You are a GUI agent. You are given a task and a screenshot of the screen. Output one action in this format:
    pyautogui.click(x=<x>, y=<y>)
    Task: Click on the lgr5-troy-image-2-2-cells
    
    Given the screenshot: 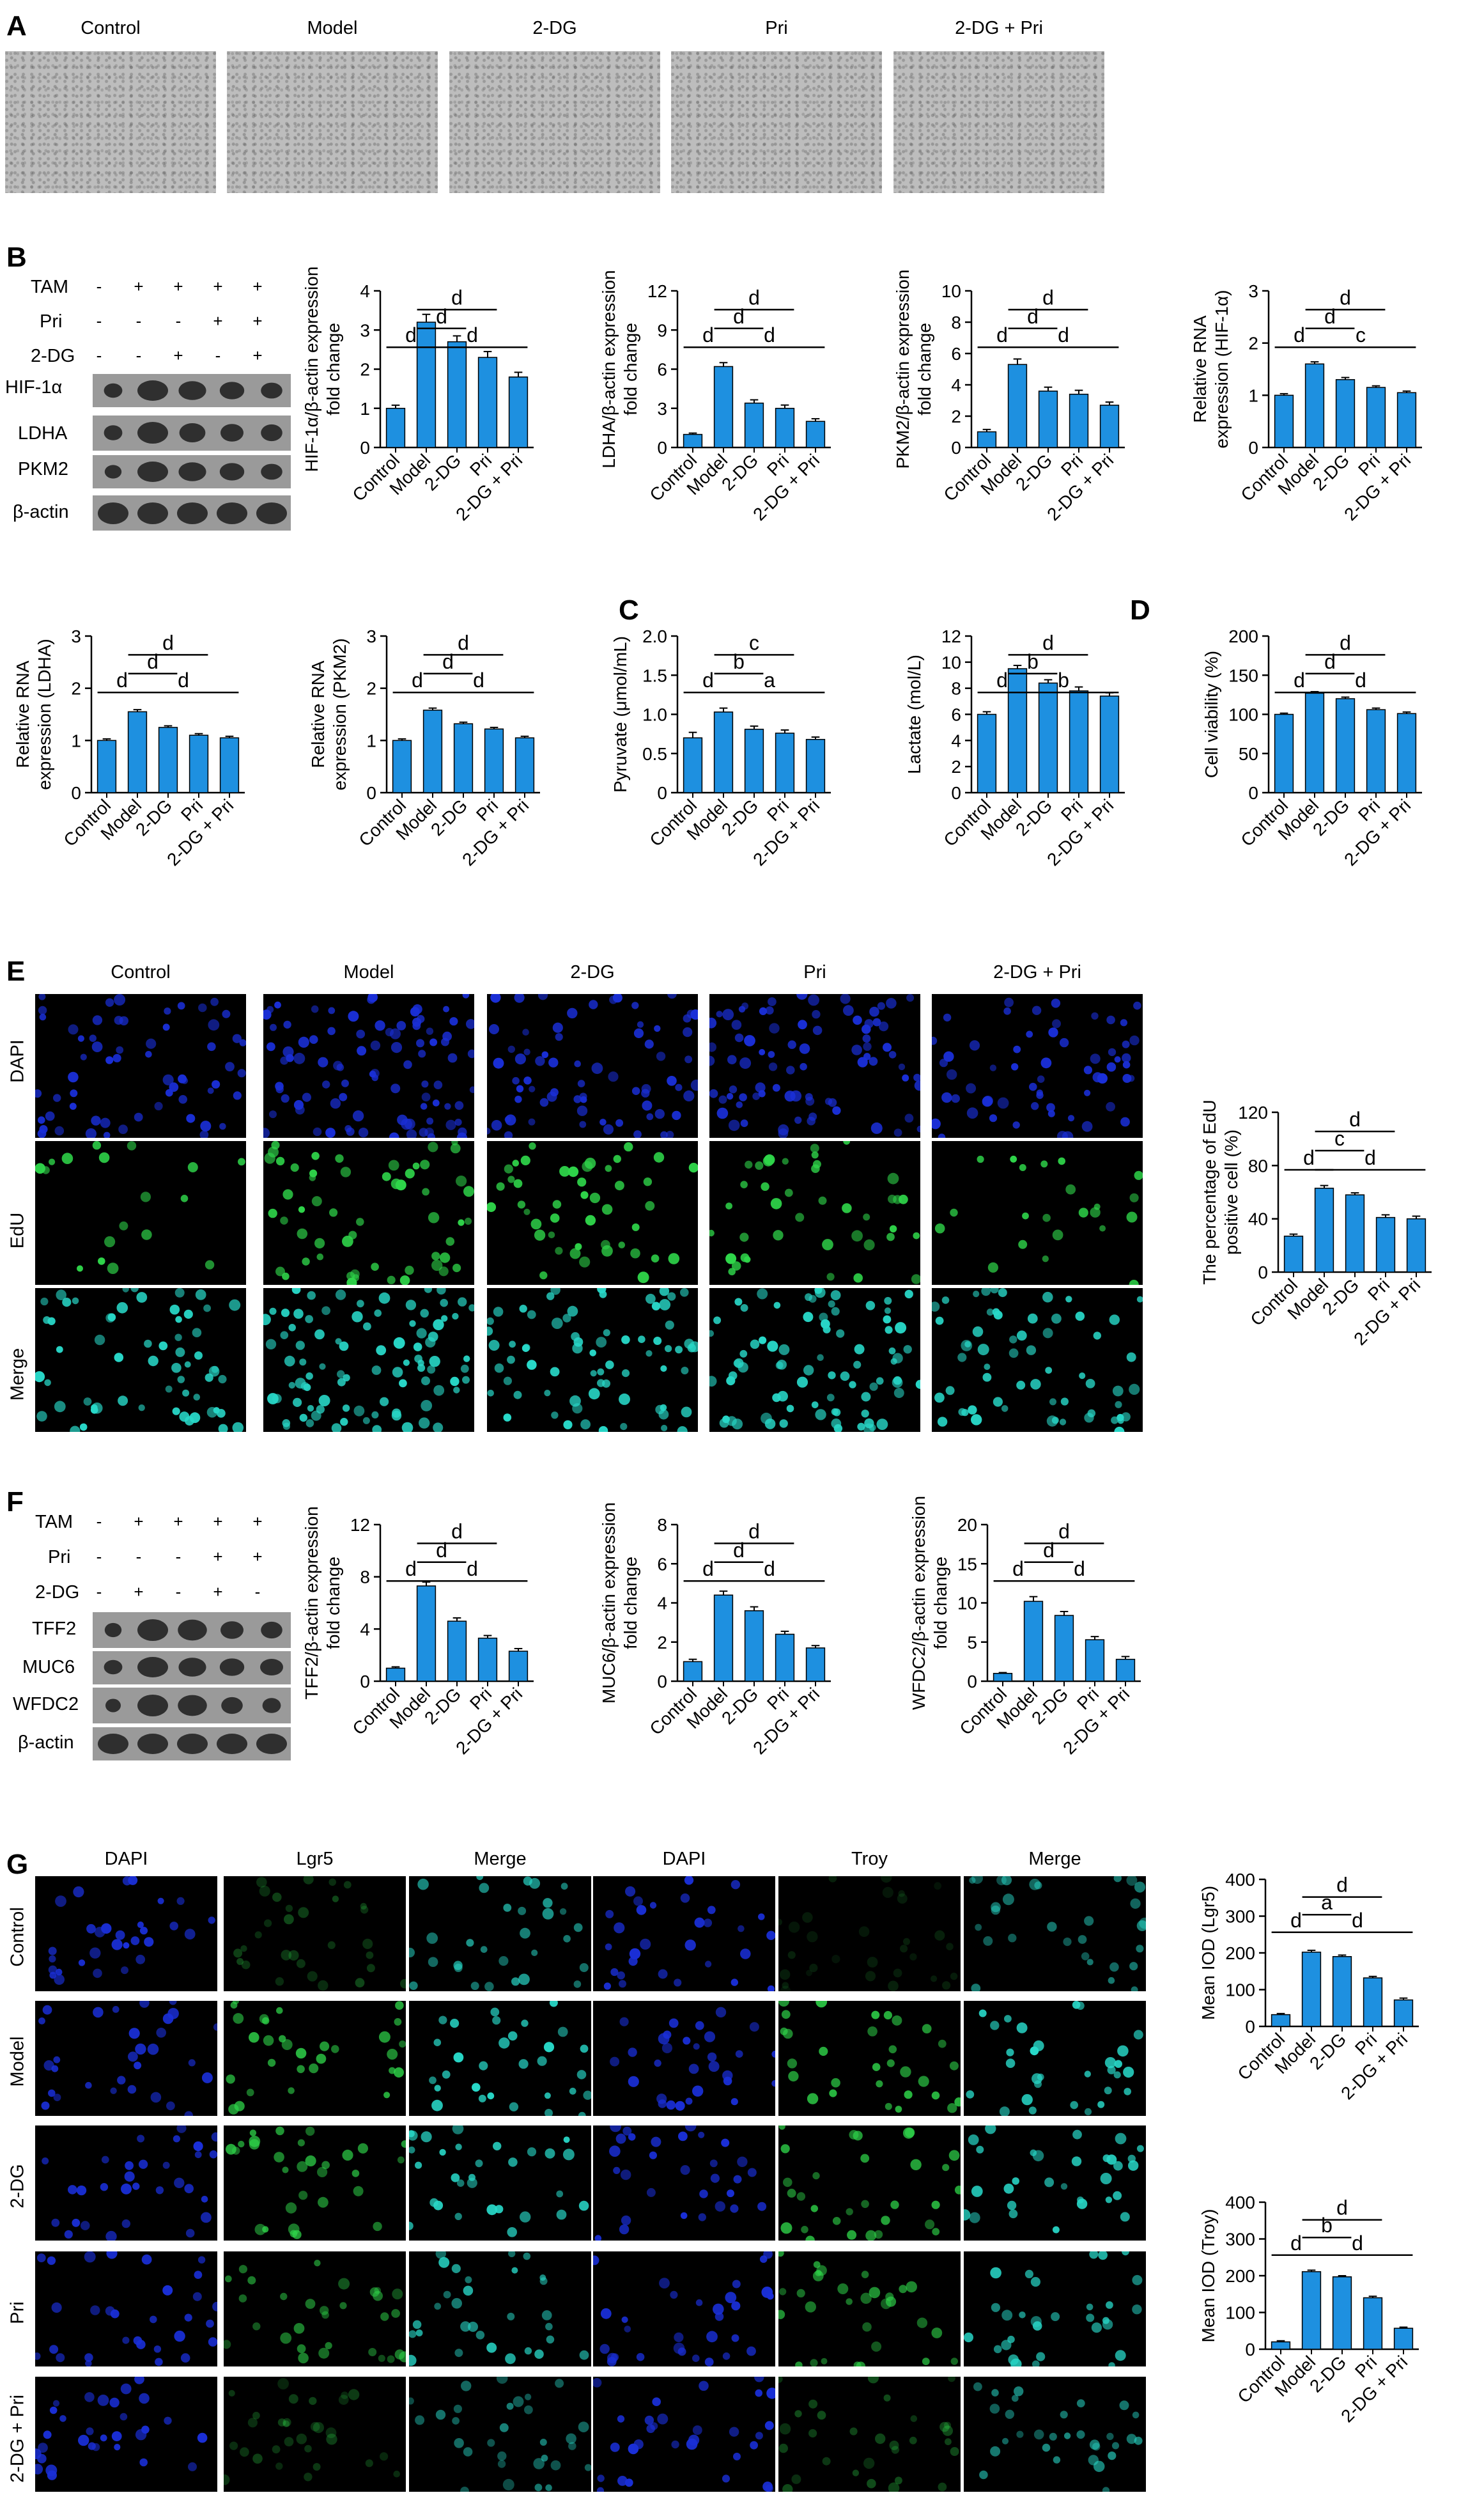 What is the action you would take?
    pyautogui.click(x=499, y=2181)
    